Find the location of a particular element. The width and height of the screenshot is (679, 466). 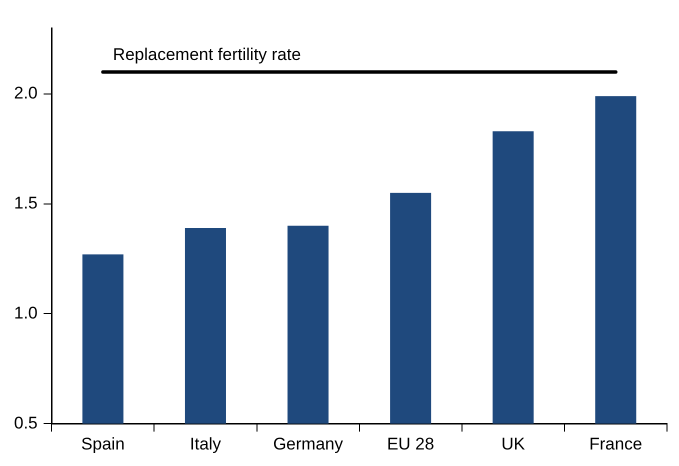

x-tick-label: Spain is located at coordinates (103, 444).